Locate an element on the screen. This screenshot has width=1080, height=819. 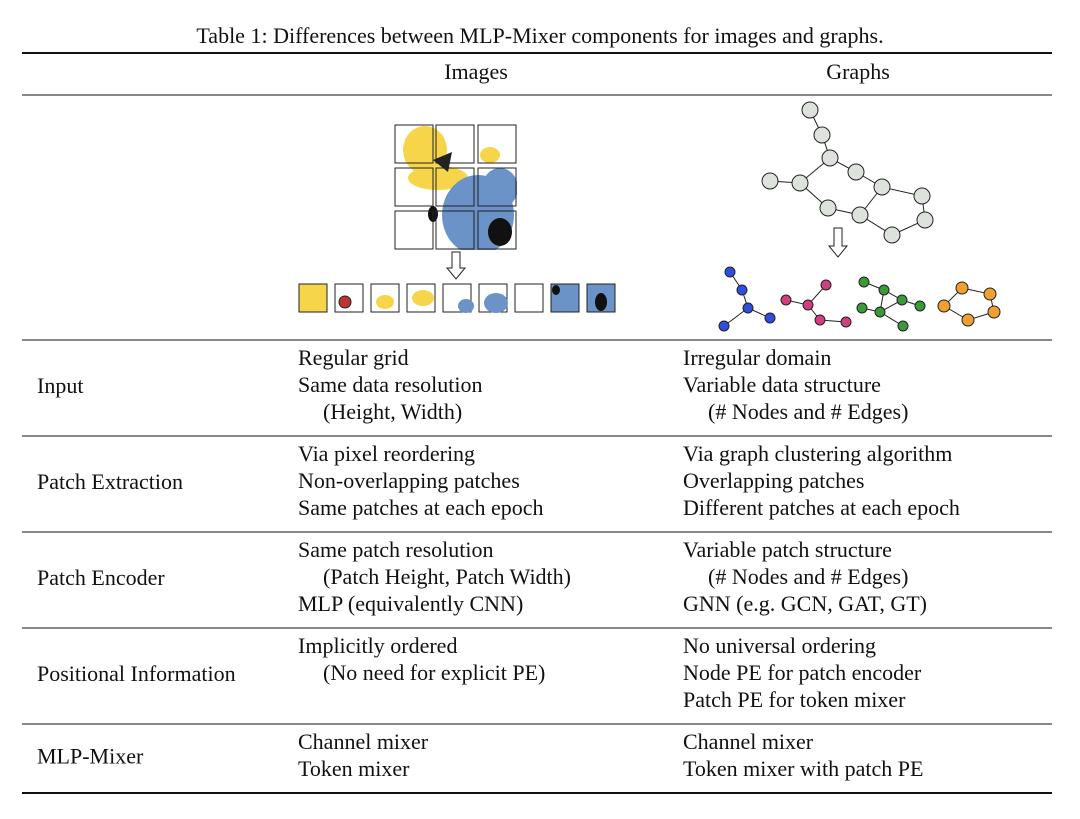
cell-line: (Height, Width) is located at coordinates (392, 411).